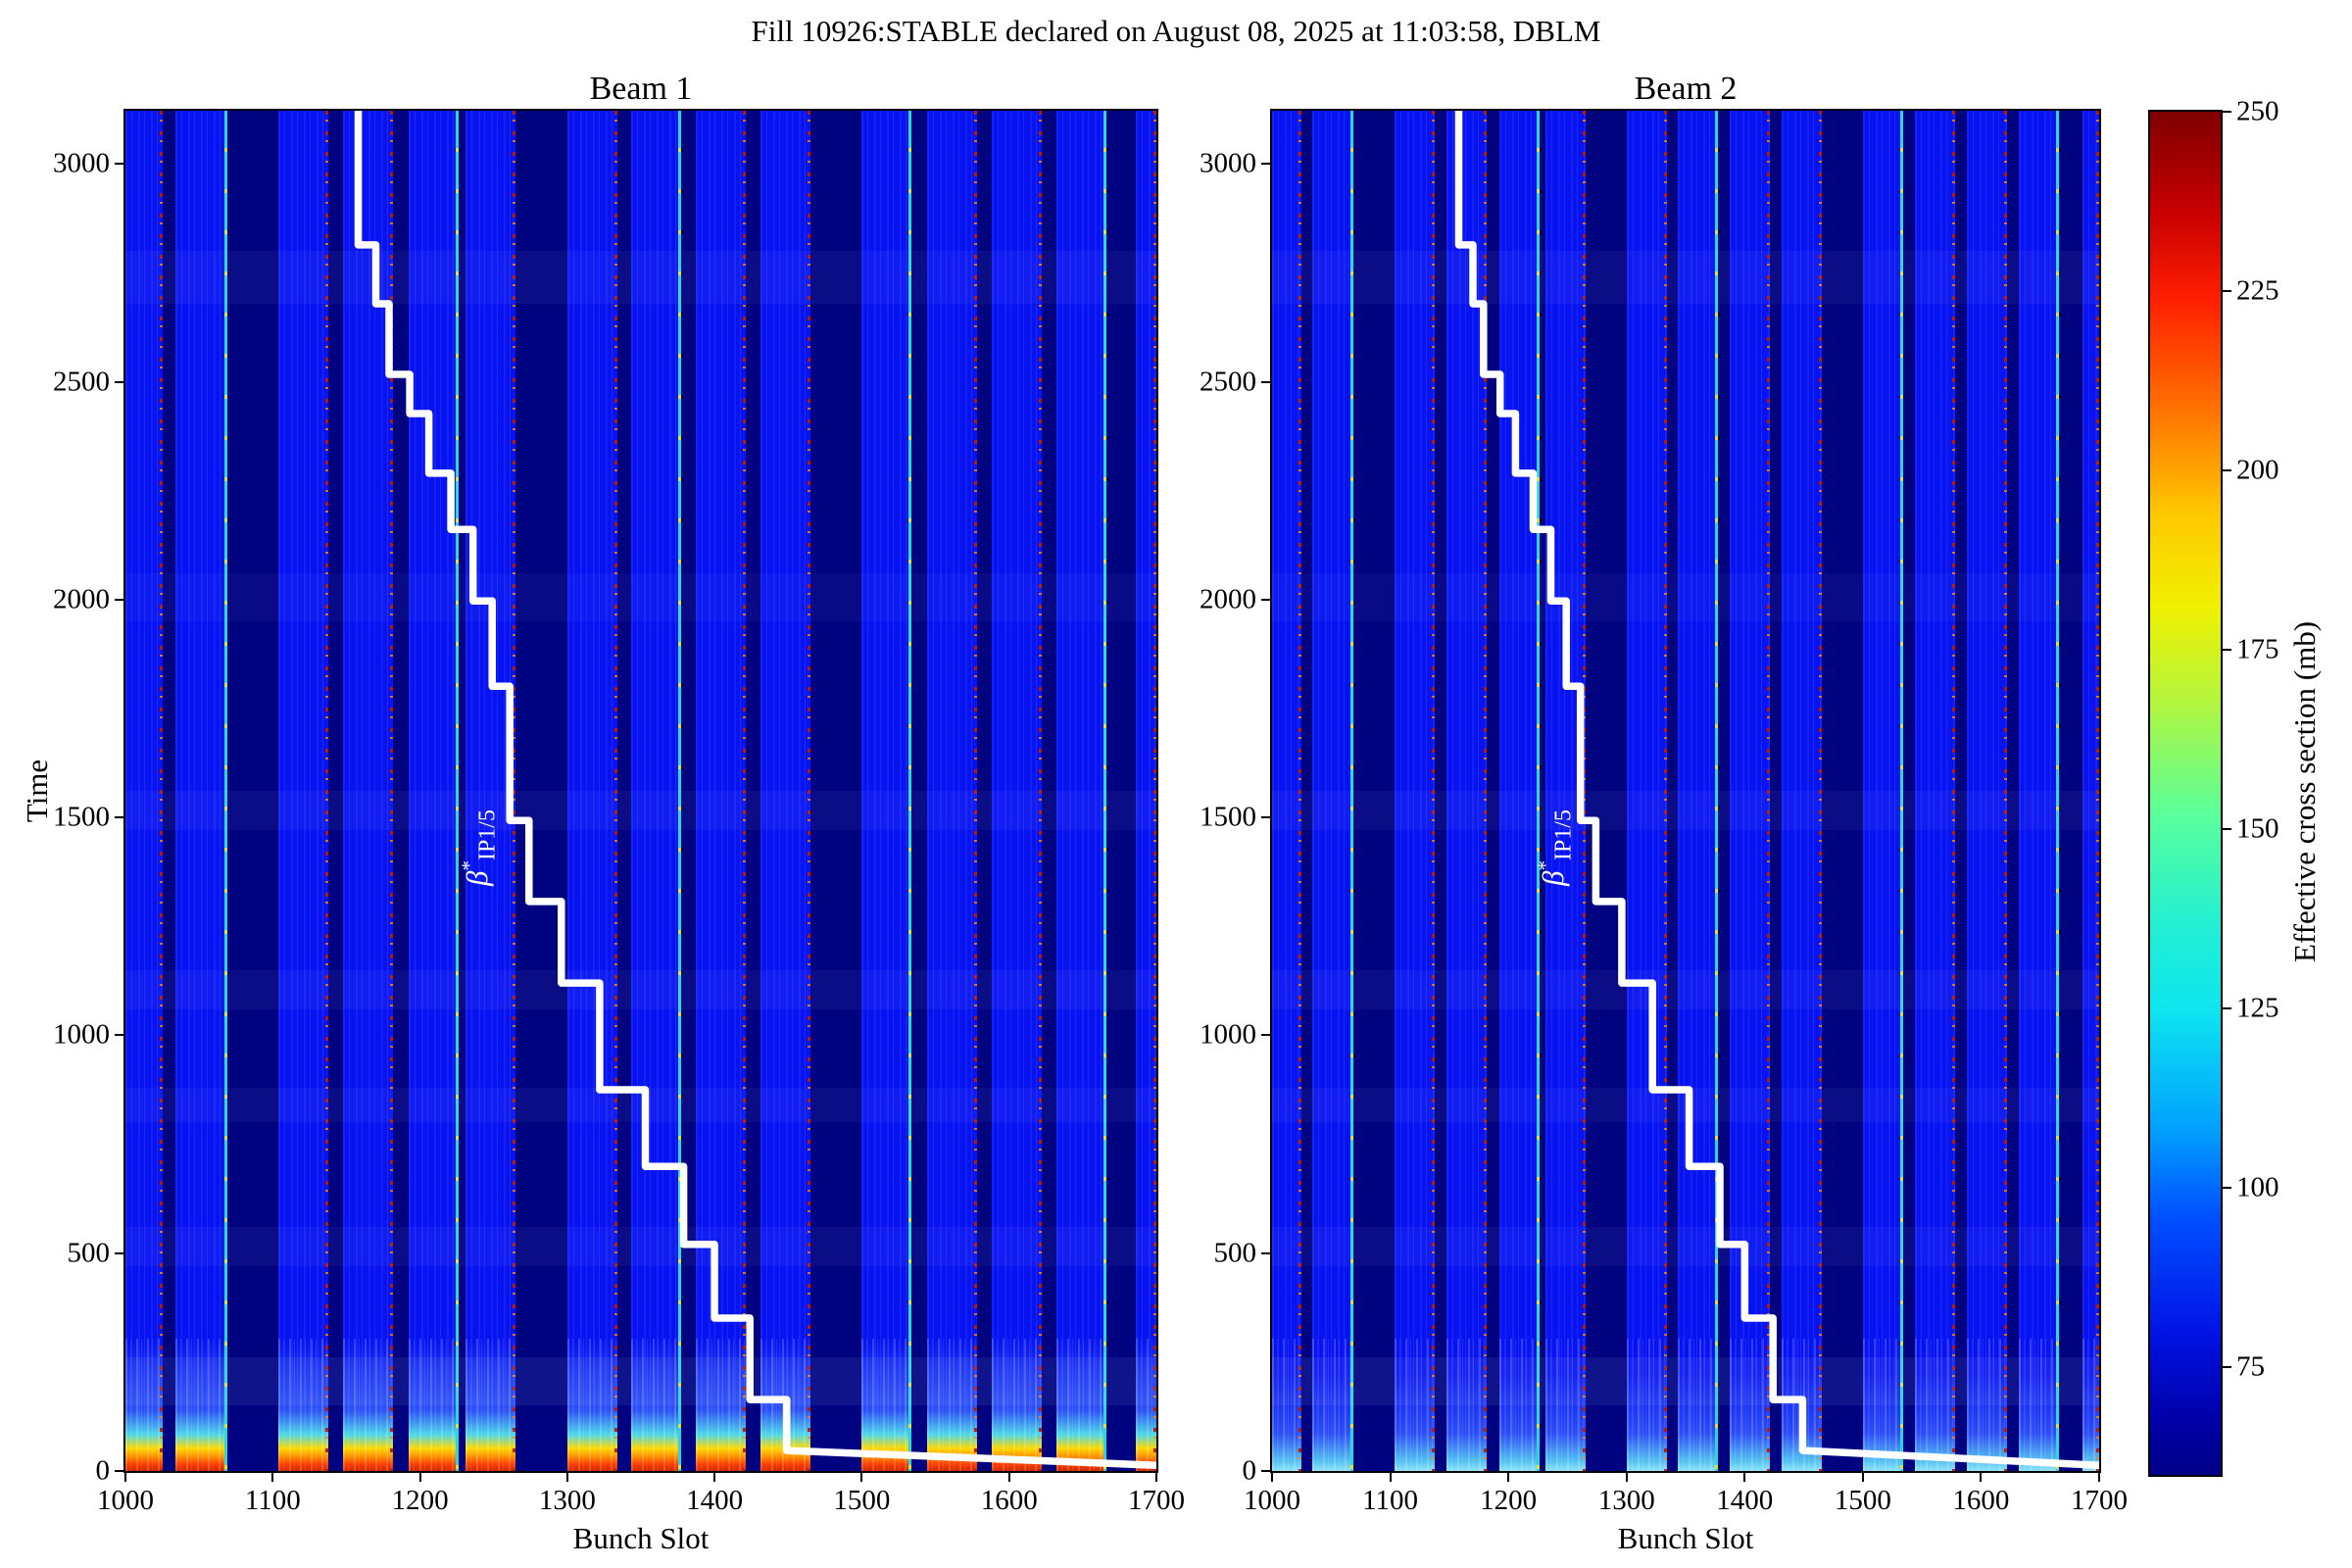 This screenshot has width=2352, height=1568. Describe the element at coordinates (2257, 649) in the screenshot. I see `colorbar-tick-label: 175` at that location.